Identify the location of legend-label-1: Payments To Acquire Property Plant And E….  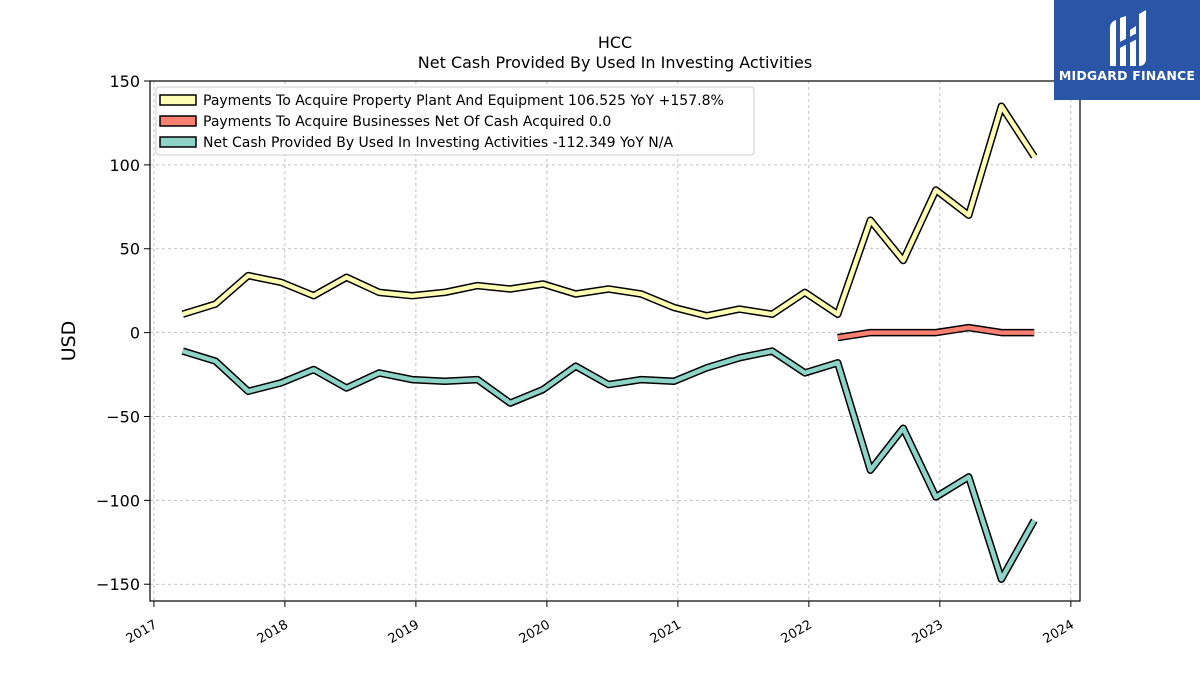
(463, 101).